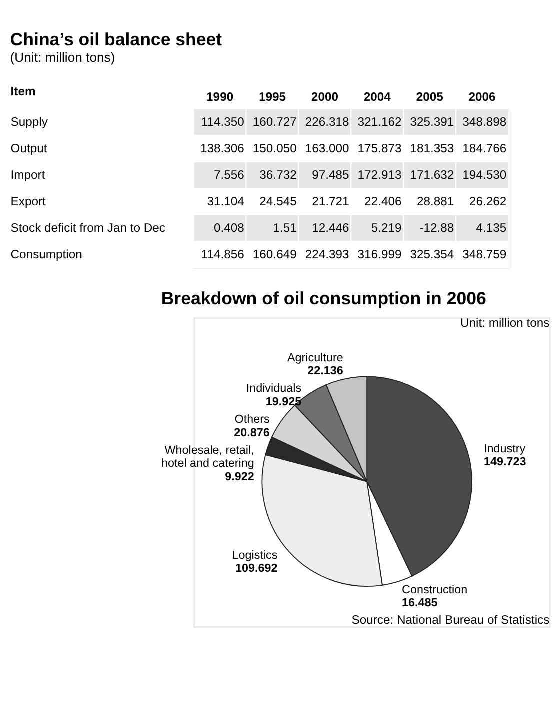 Image resolution: width=560 pixels, height=705 pixels. Describe the element at coordinates (207, 457) in the screenshot. I see `slice-label: Wholesale, retail, hotel and catering` at that location.